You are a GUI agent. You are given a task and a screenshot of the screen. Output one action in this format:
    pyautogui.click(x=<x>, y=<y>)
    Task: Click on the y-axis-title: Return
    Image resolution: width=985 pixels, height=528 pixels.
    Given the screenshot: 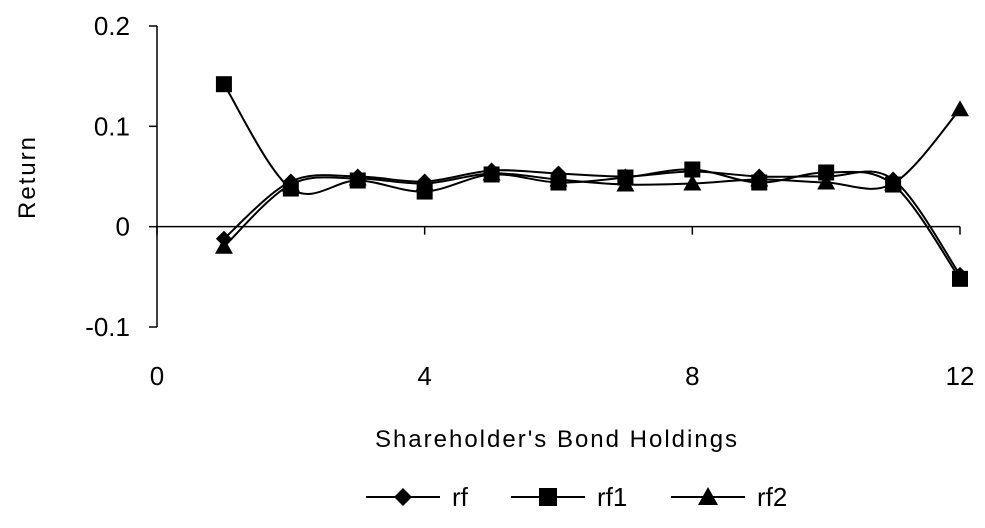 What is the action you would take?
    pyautogui.click(x=27, y=177)
    